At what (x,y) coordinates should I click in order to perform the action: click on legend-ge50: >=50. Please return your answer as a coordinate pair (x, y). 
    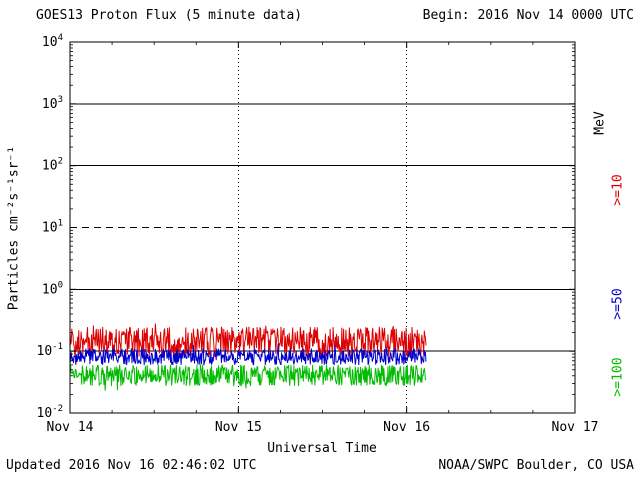
    Looking at the image, I should click on (618, 304).